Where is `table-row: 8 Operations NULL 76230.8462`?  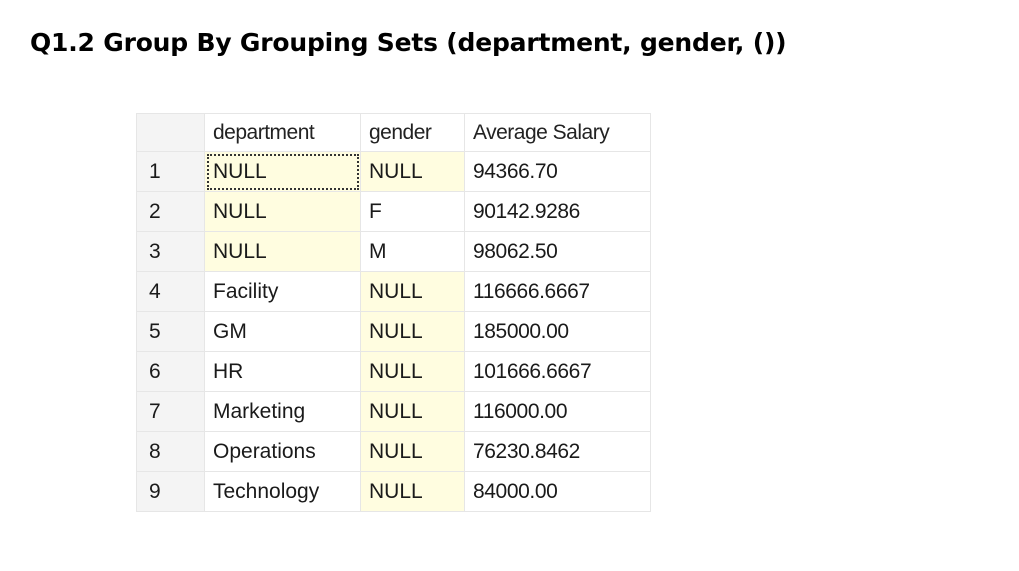
table-row: 8 Operations NULL 76230.8462 is located at coordinates (393, 451).